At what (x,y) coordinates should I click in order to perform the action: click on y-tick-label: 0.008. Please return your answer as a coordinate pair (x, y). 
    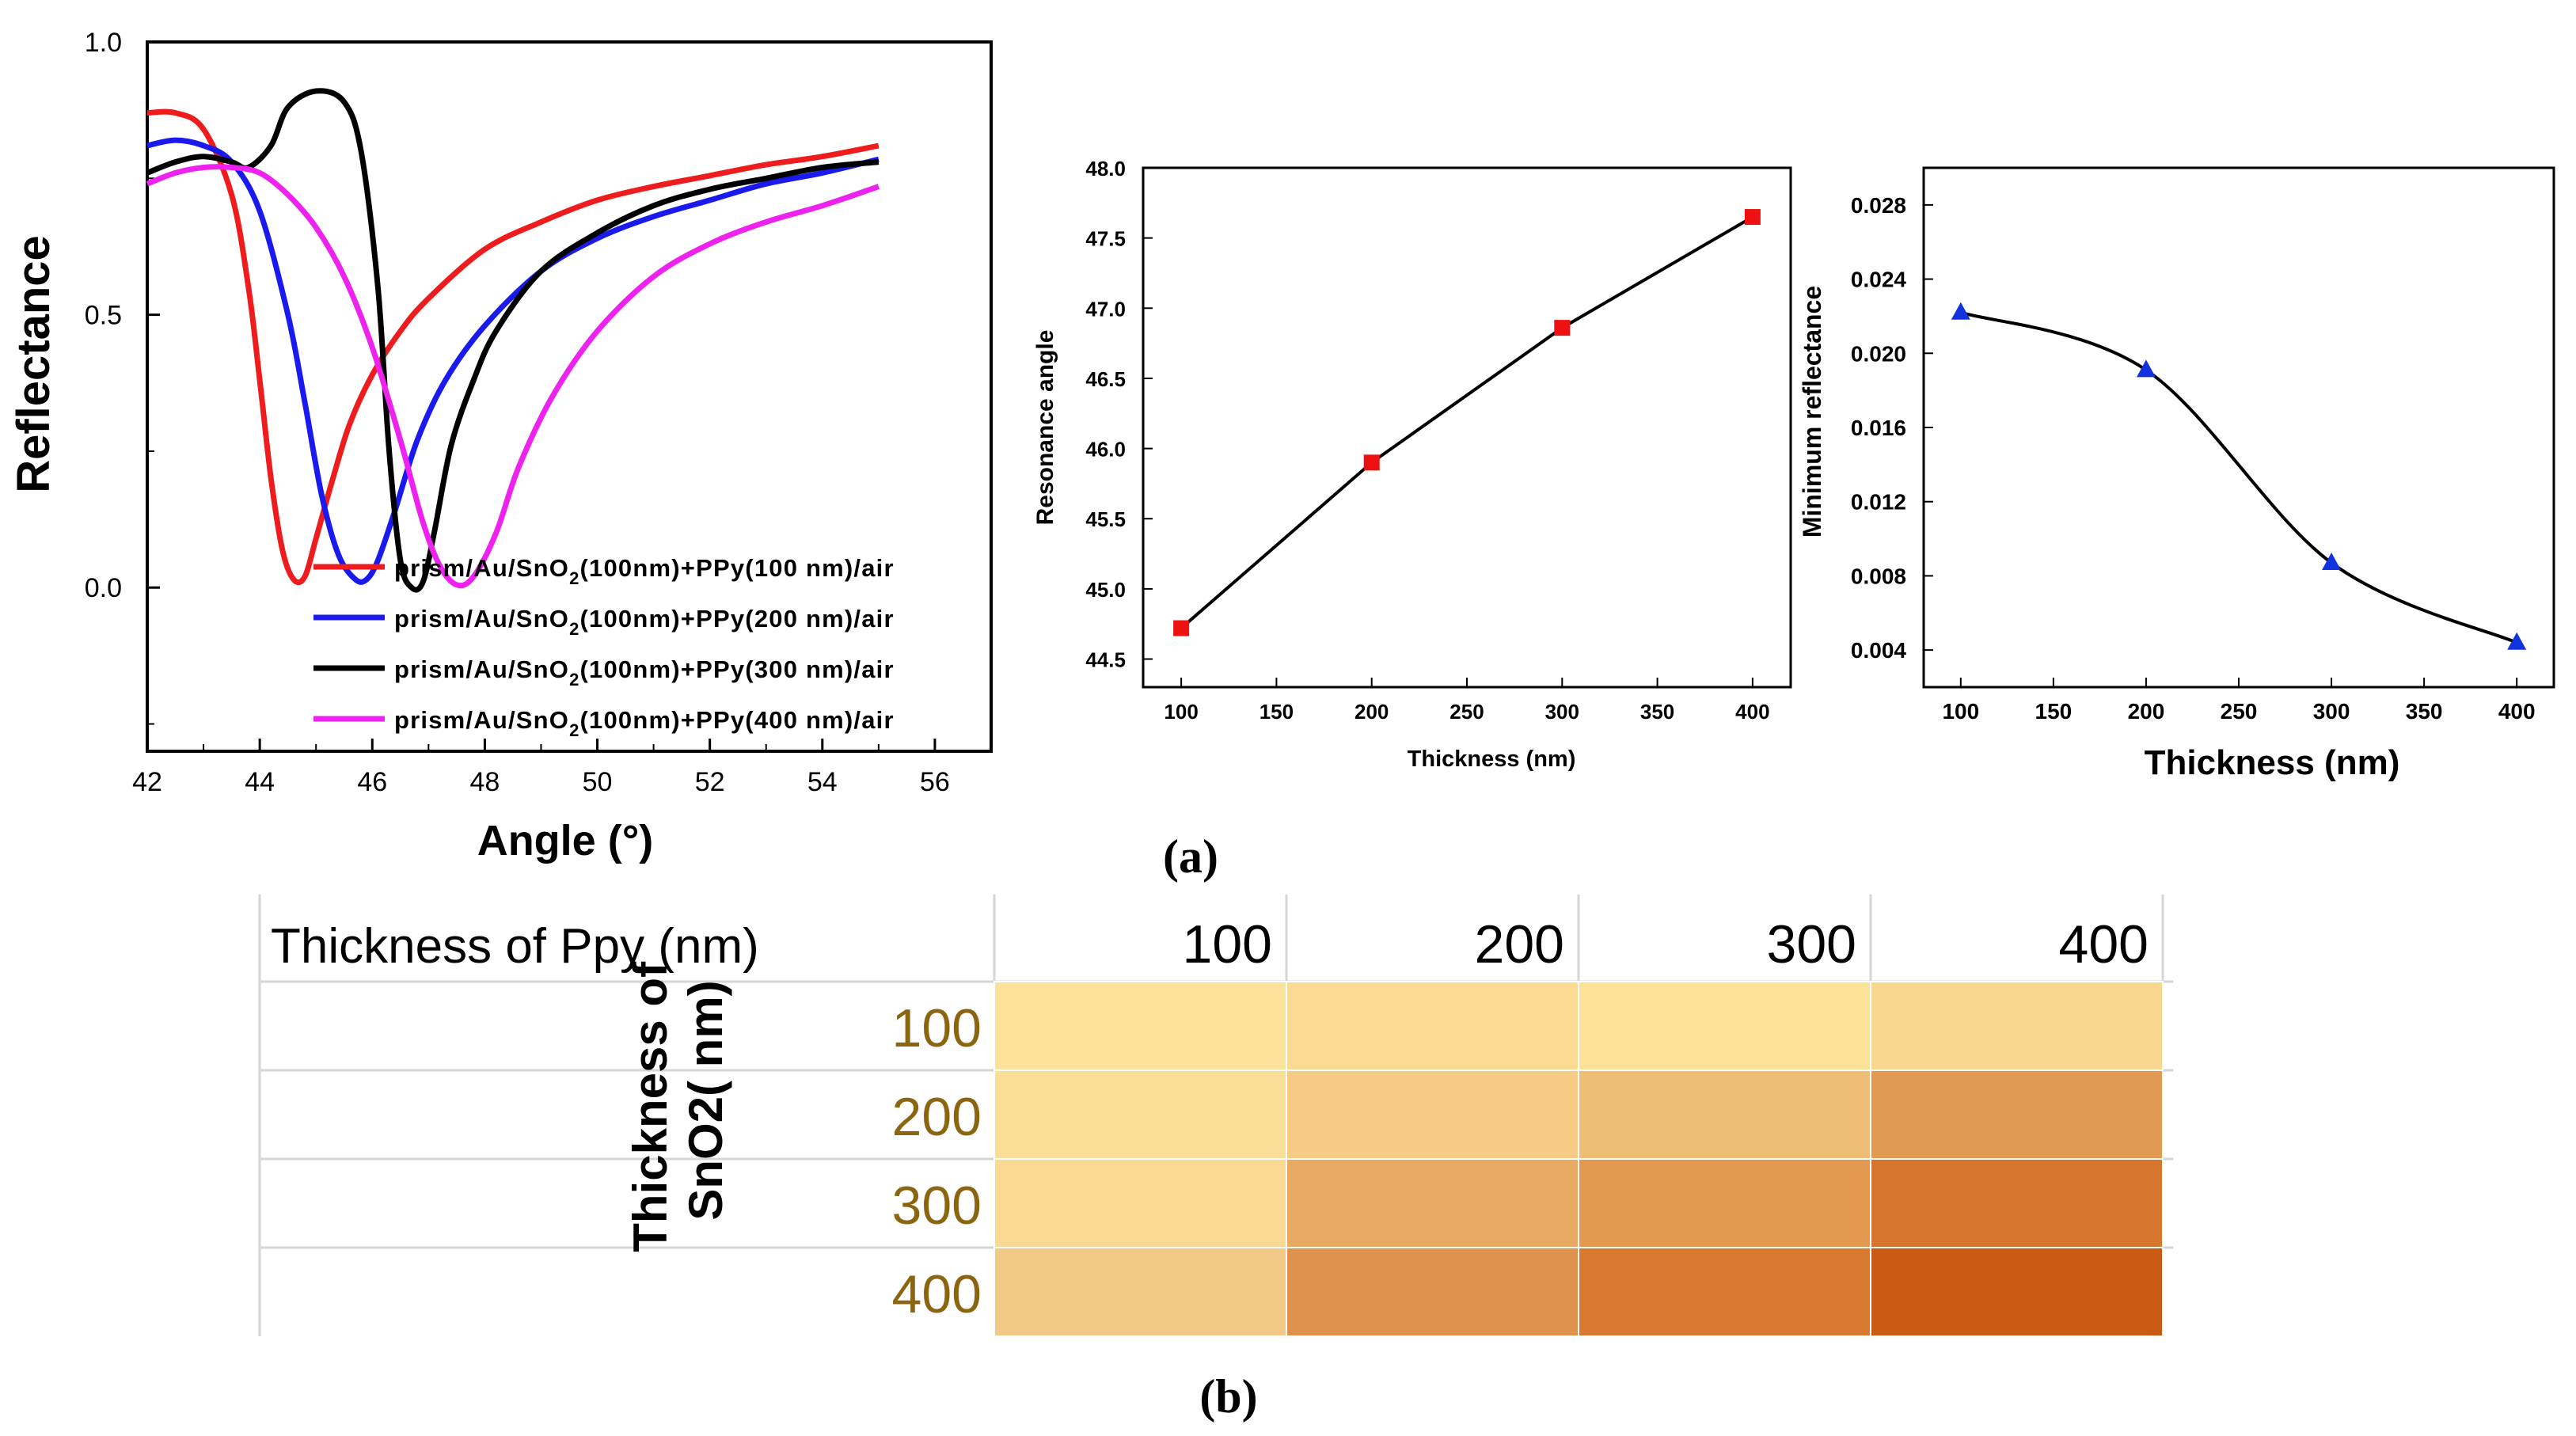
    Looking at the image, I should click on (1878, 576).